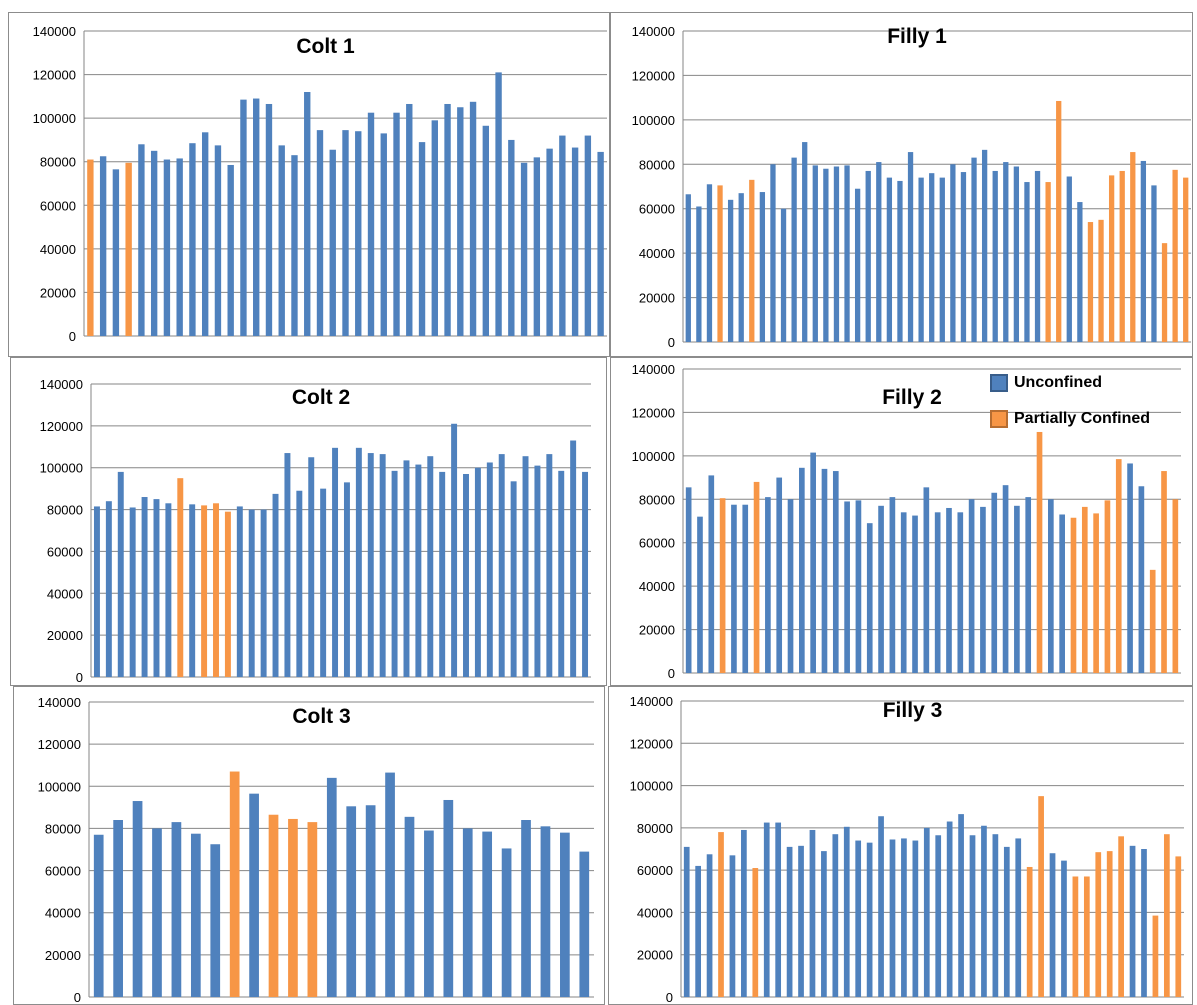  I want to click on legend-item-partially-confined: Partially Confined, so click(1070, 419).